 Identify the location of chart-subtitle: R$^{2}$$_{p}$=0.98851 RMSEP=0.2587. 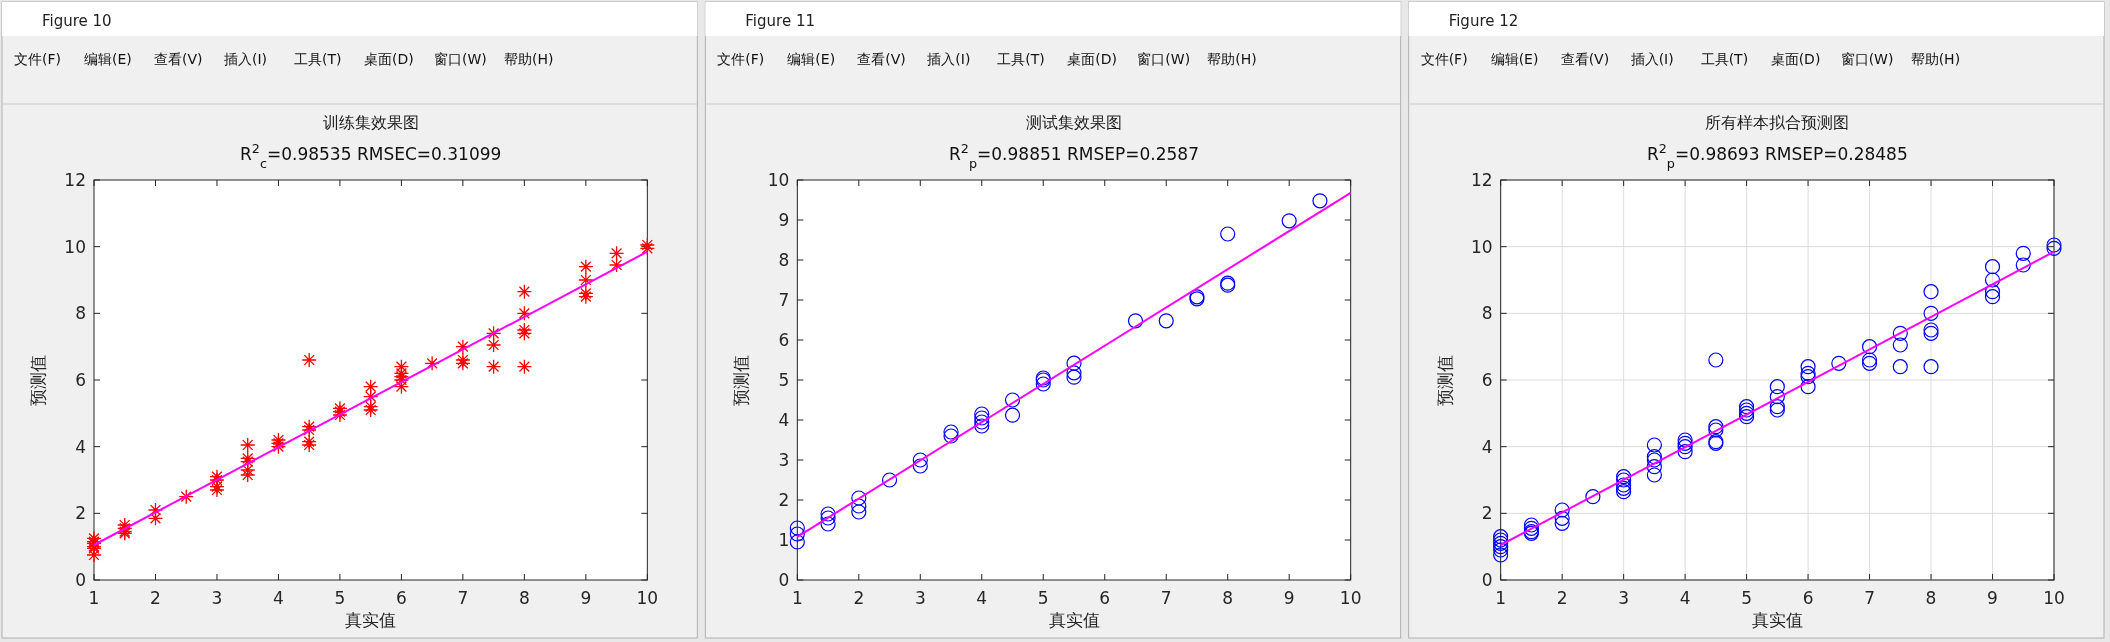
(1074, 155).